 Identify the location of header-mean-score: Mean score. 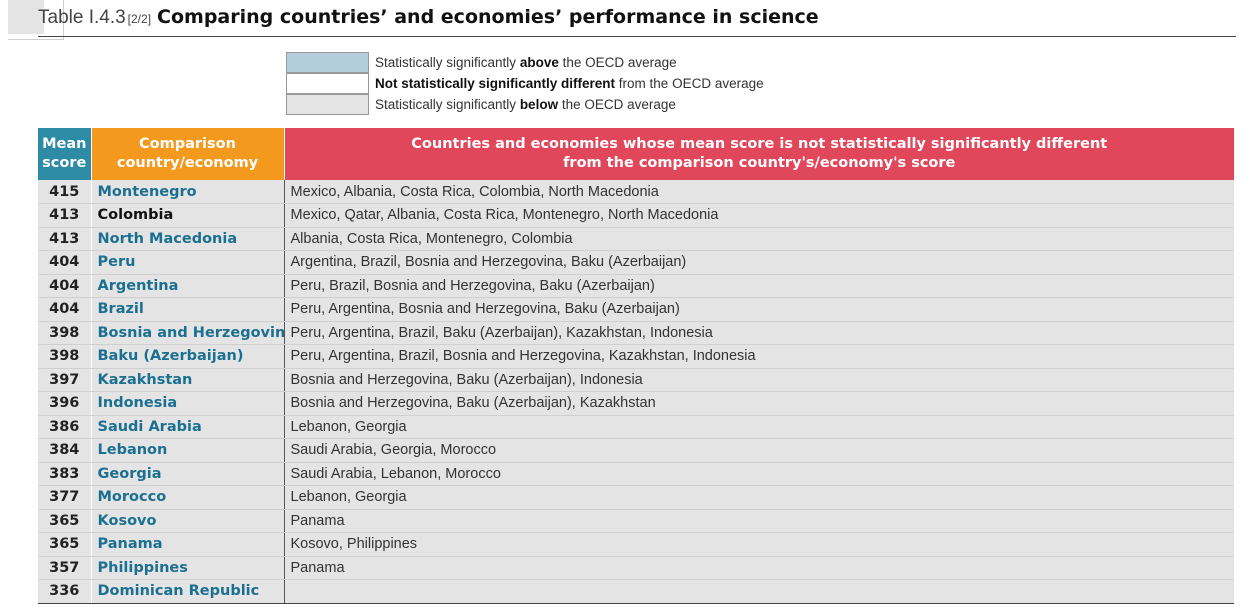
(64, 154).